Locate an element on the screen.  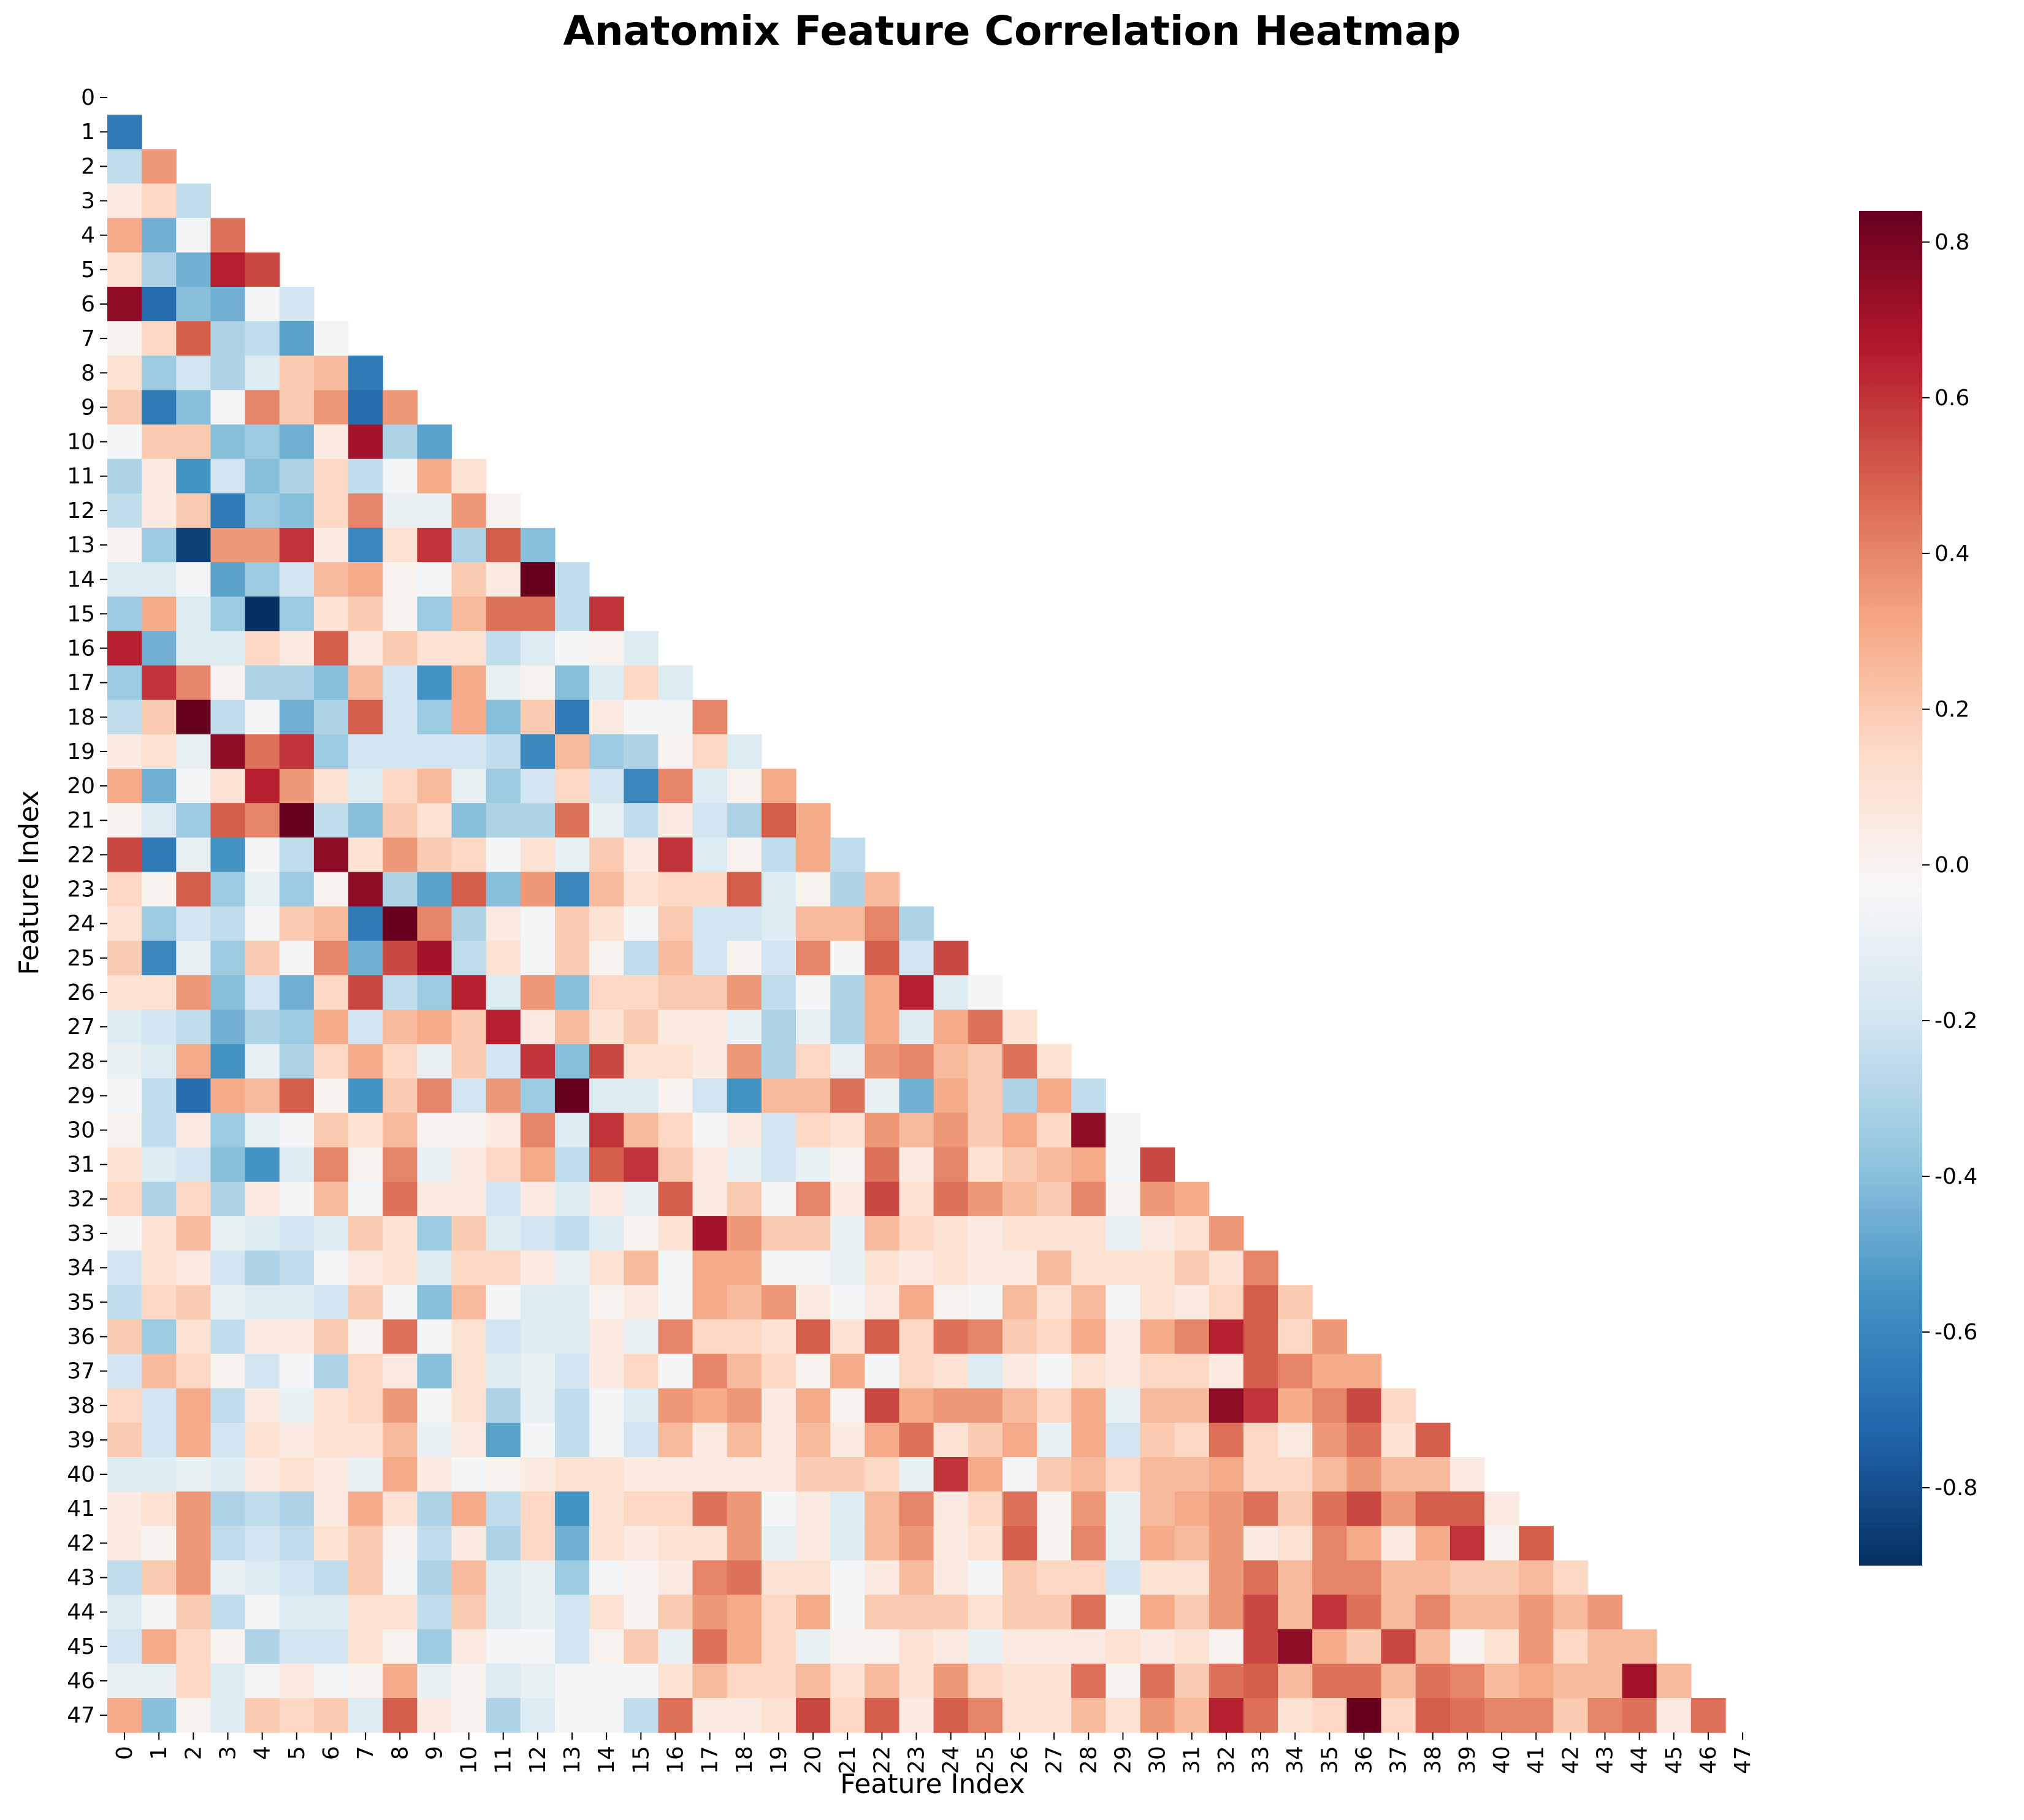
x-tick-label: 35 is located at coordinates (1329, 1760).